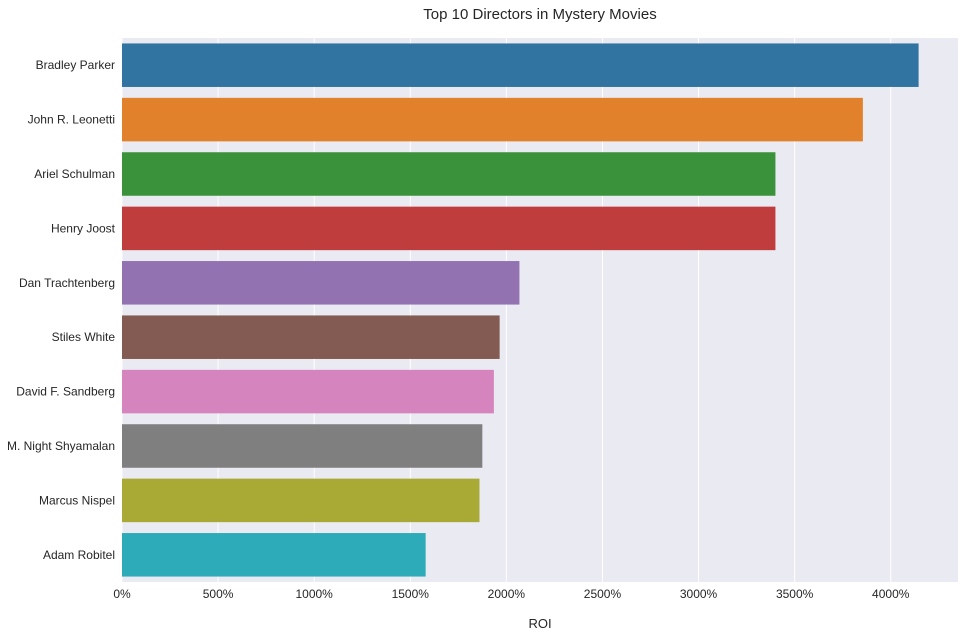 The width and height of the screenshot is (966, 643). I want to click on x-tick-label: 4000%, so click(891, 594).